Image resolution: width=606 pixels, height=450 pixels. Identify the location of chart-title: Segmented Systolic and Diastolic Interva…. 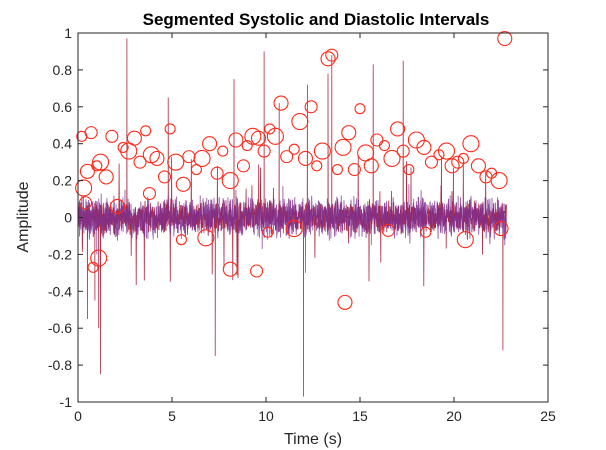
(316, 19).